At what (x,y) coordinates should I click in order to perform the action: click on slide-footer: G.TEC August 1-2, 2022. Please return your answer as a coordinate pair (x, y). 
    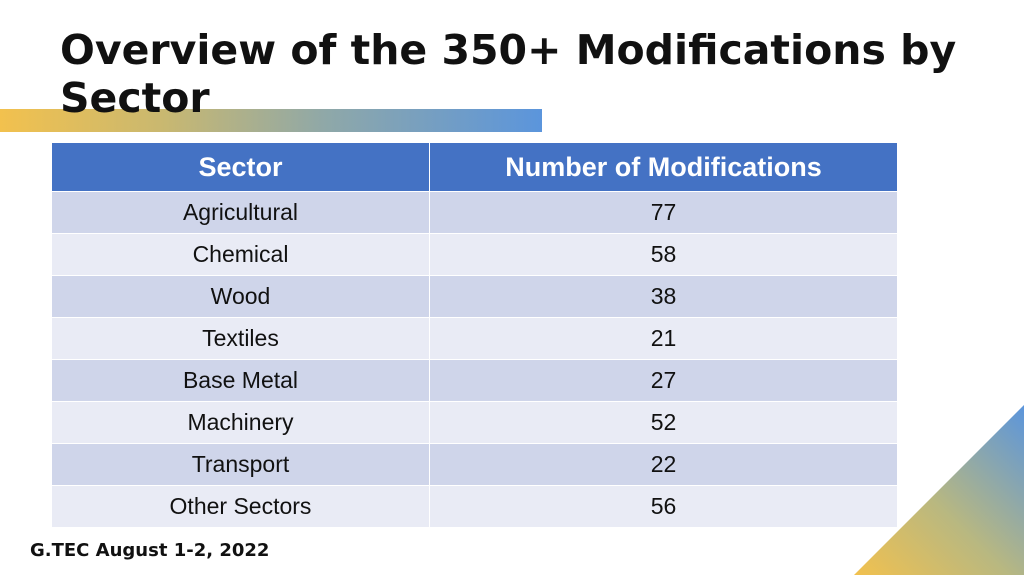
    Looking at the image, I should click on (150, 550).